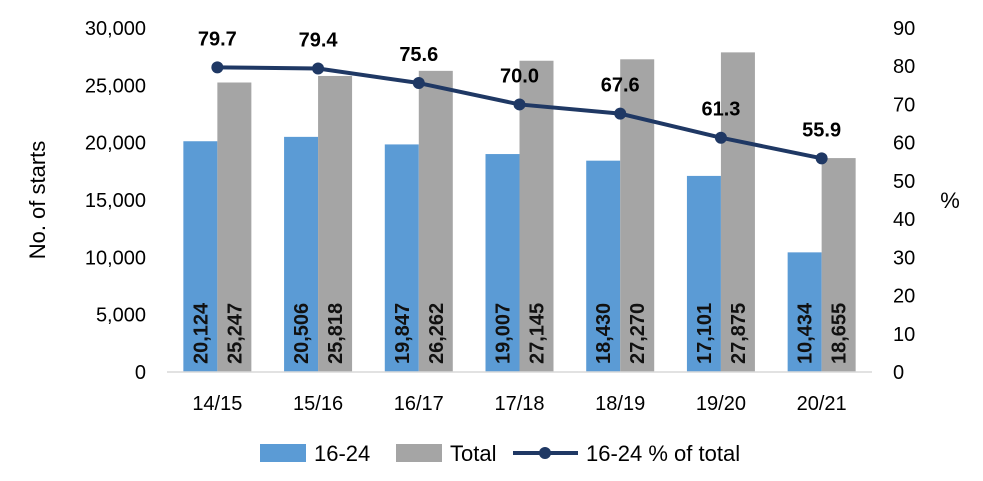 Image resolution: width=983 pixels, height=481 pixels. What do you see at coordinates (336, 333) in the screenshot?
I see `bar-data-label: 25,818` at bounding box center [336, 333].